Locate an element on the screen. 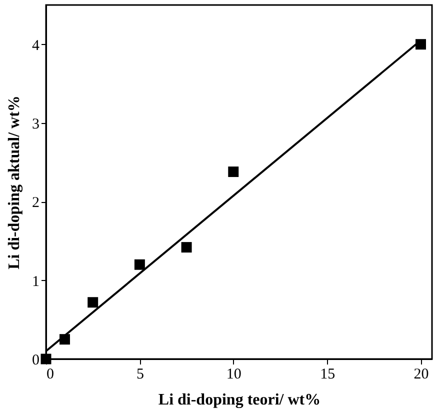 The height and width of the screenshot is (412, 437). y-tick-label: 2 is located at coordinates (36, 203).